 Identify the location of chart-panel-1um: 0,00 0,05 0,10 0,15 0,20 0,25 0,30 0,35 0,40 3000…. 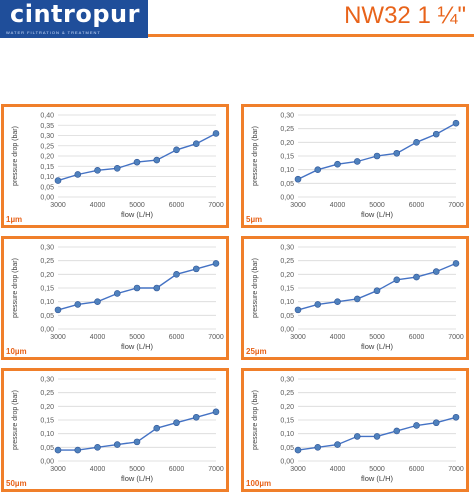
(115, 166).